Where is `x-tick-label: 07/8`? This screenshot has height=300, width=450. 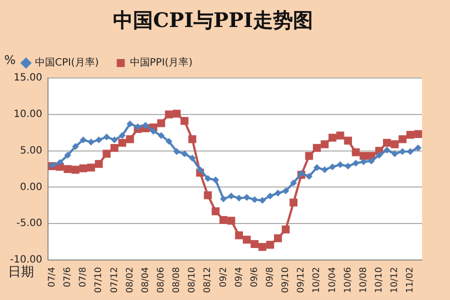 x-tick-label: 07/8 is located at coordinates (83, 277).